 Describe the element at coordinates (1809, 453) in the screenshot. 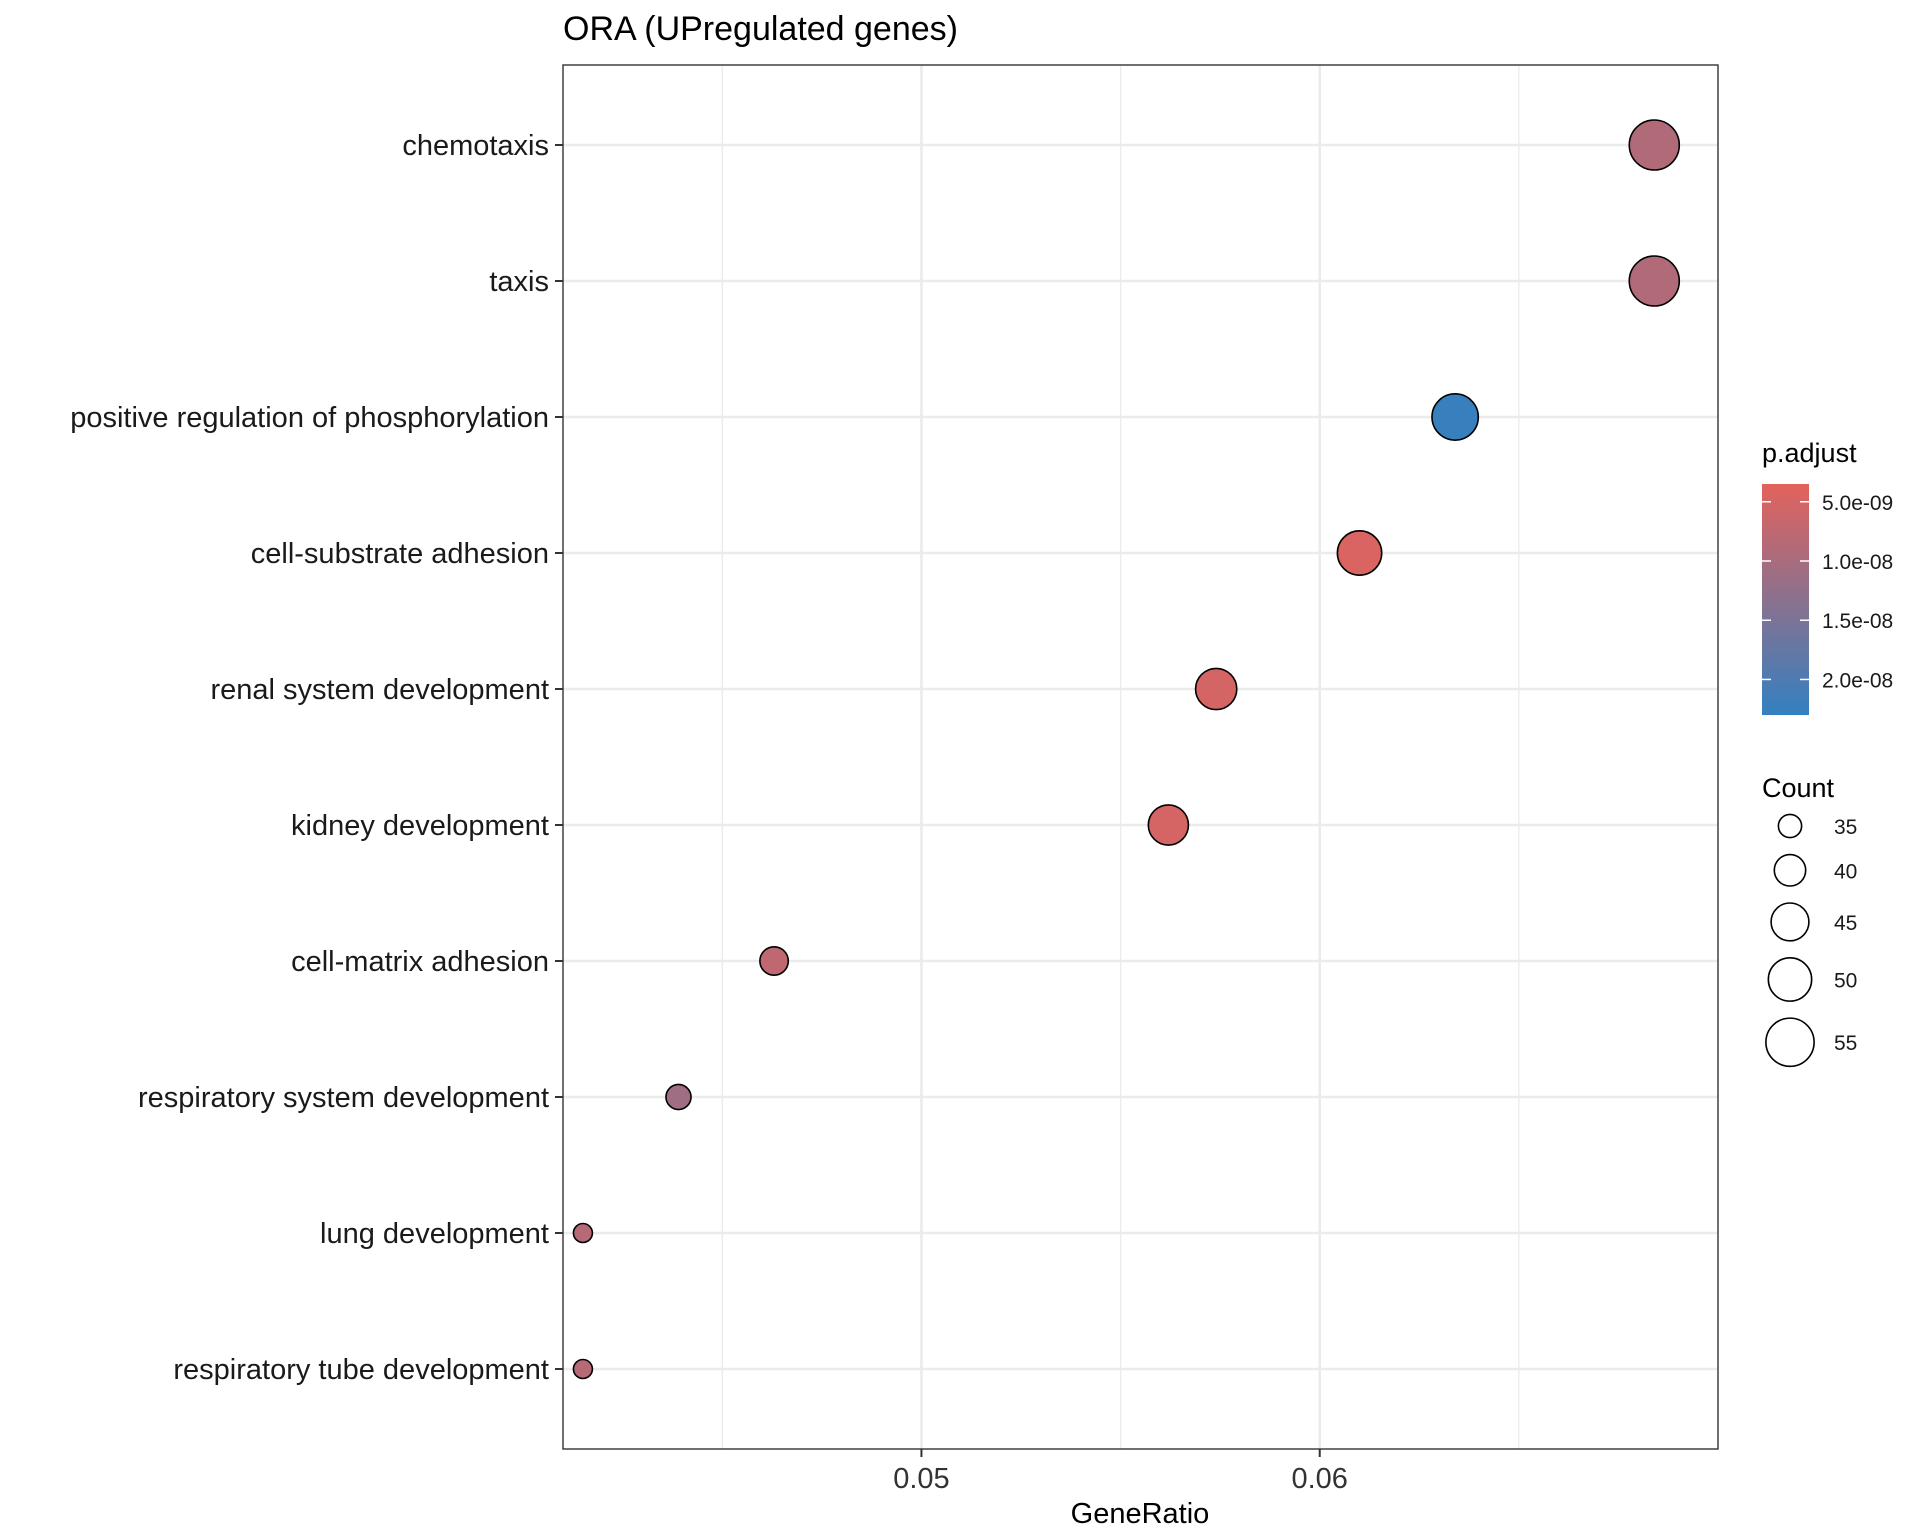

I see `color-legend-title: p.adjust` at that location.